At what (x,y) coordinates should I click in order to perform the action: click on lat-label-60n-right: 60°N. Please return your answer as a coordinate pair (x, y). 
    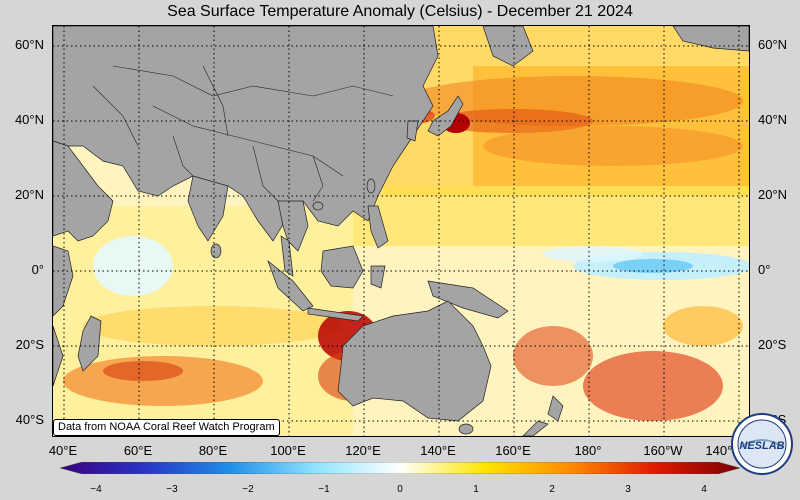
    Looking at the image, I should click on (773, 44).